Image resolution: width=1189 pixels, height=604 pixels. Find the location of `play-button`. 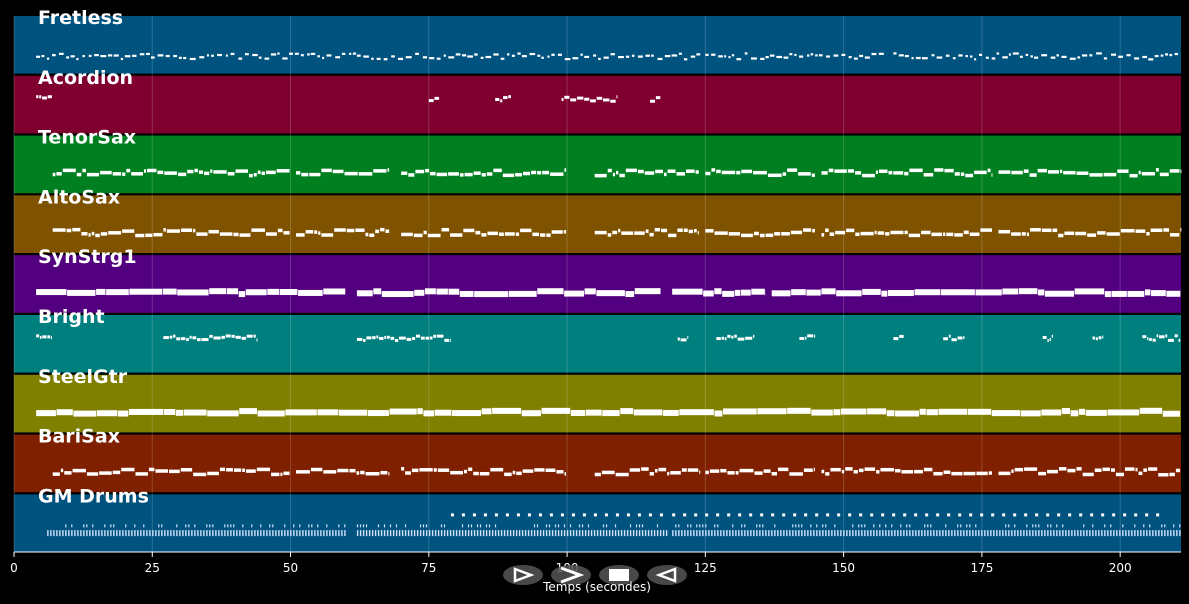

play-button is located at coordinates (571, 575).